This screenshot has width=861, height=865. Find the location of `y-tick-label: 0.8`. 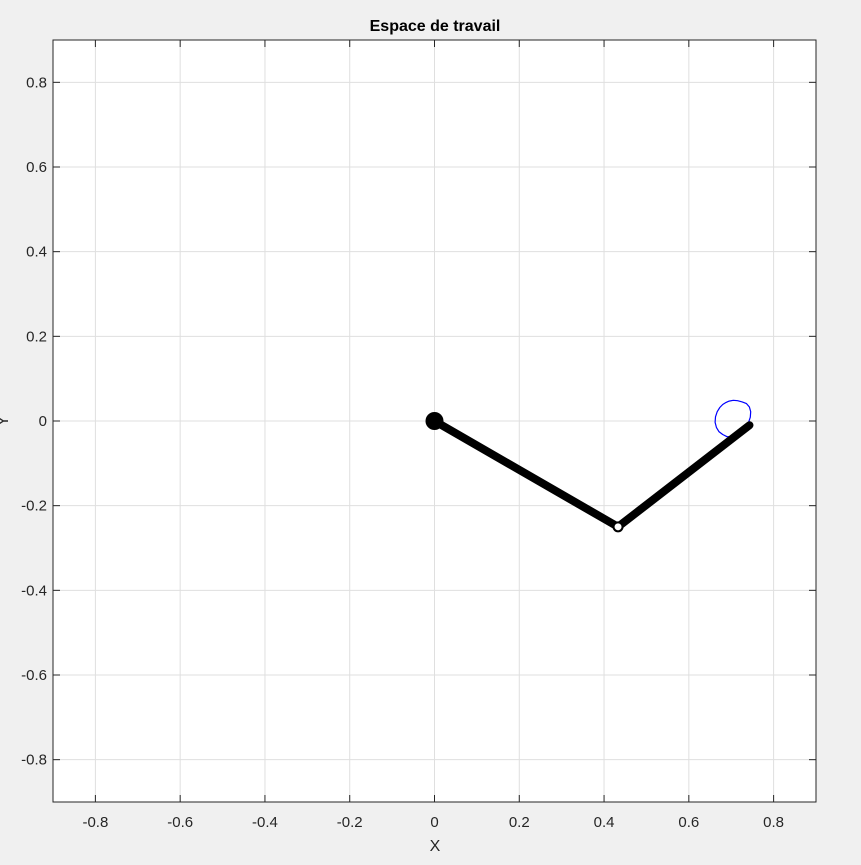

y-tick-label: 0.8 is located at coordinates (36, 82).